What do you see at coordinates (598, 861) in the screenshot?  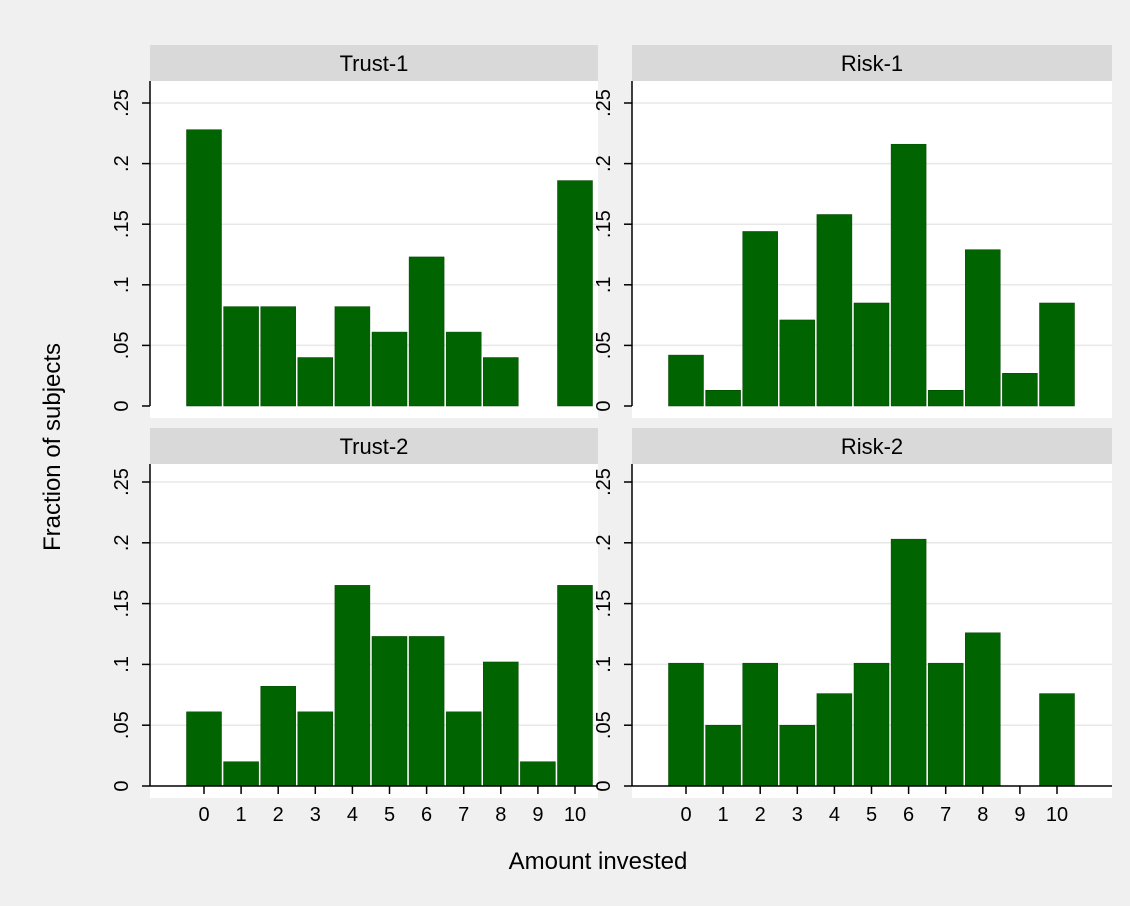 I see `x-axis-title: Amount invested` at bounding box center [598, 861].